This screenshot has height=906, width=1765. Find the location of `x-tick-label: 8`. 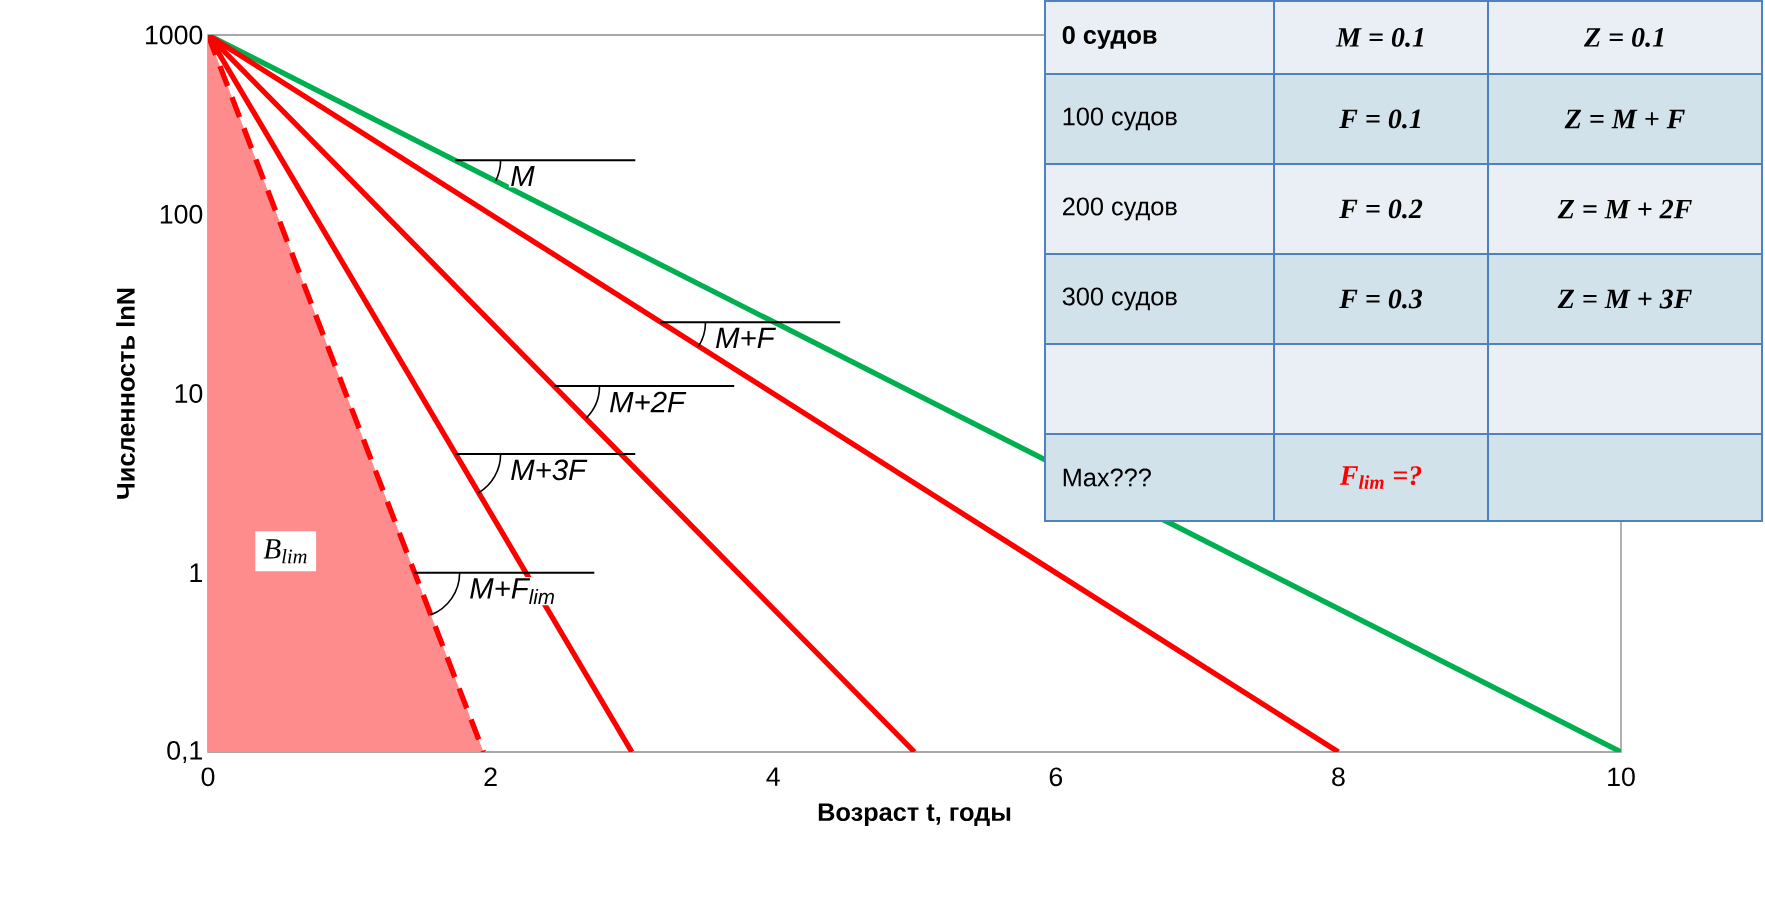

x-tick-label: 8 is located at coordinates (1338, 777).